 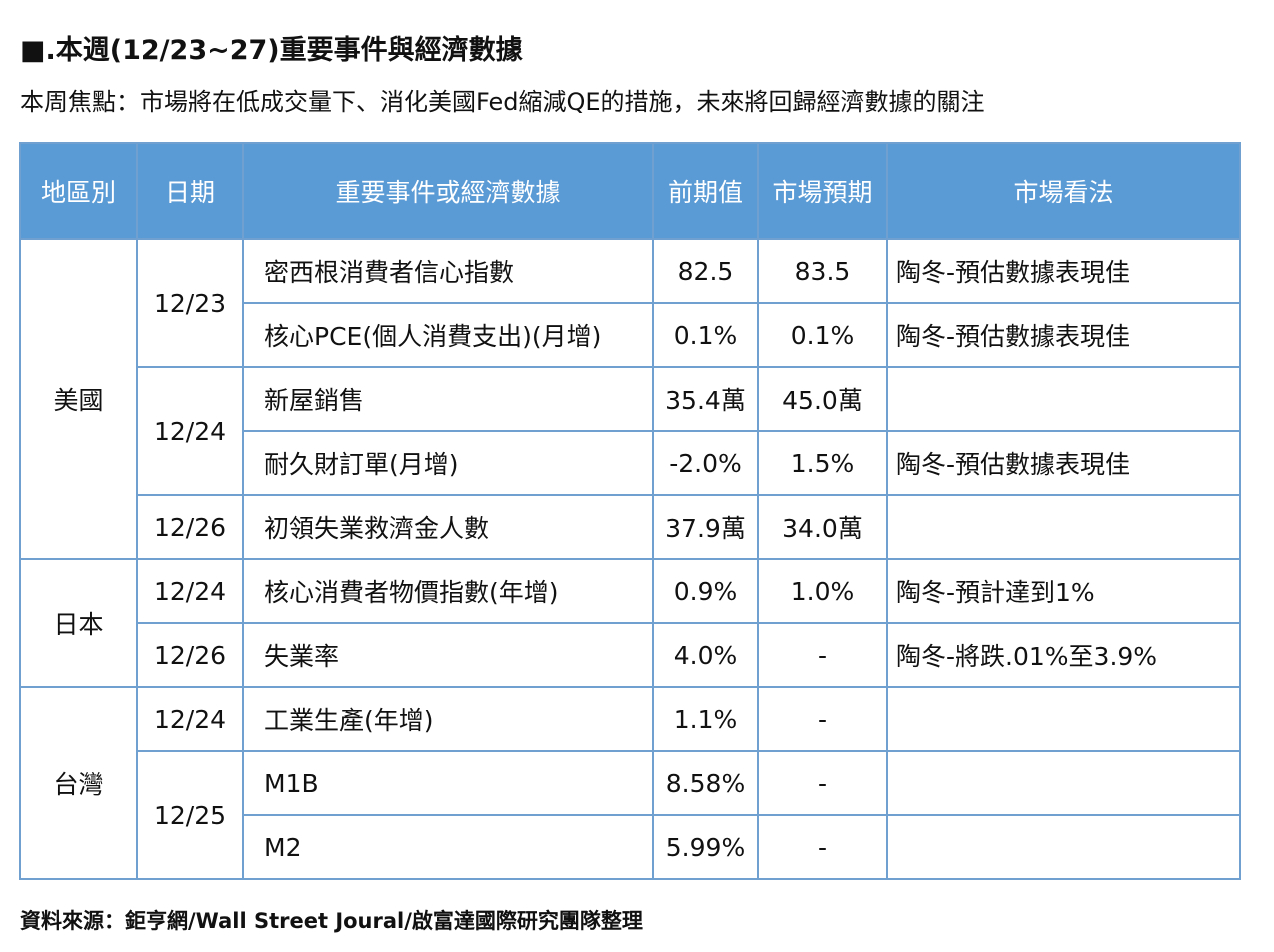 What do you see at coordinates (448, 527) in the screenshot?
I see `event-cell: 初領失業救濟金人數` at bounding box center [448, 527].